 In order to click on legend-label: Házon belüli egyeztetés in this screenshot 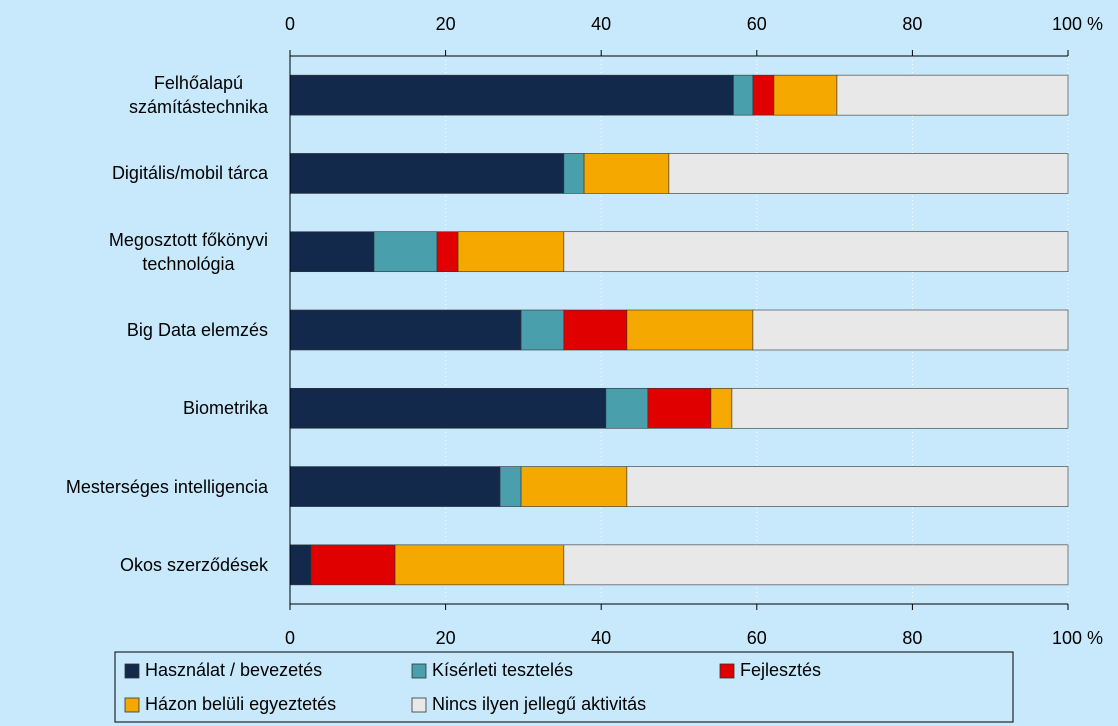, I will do `click(240, 704)`.